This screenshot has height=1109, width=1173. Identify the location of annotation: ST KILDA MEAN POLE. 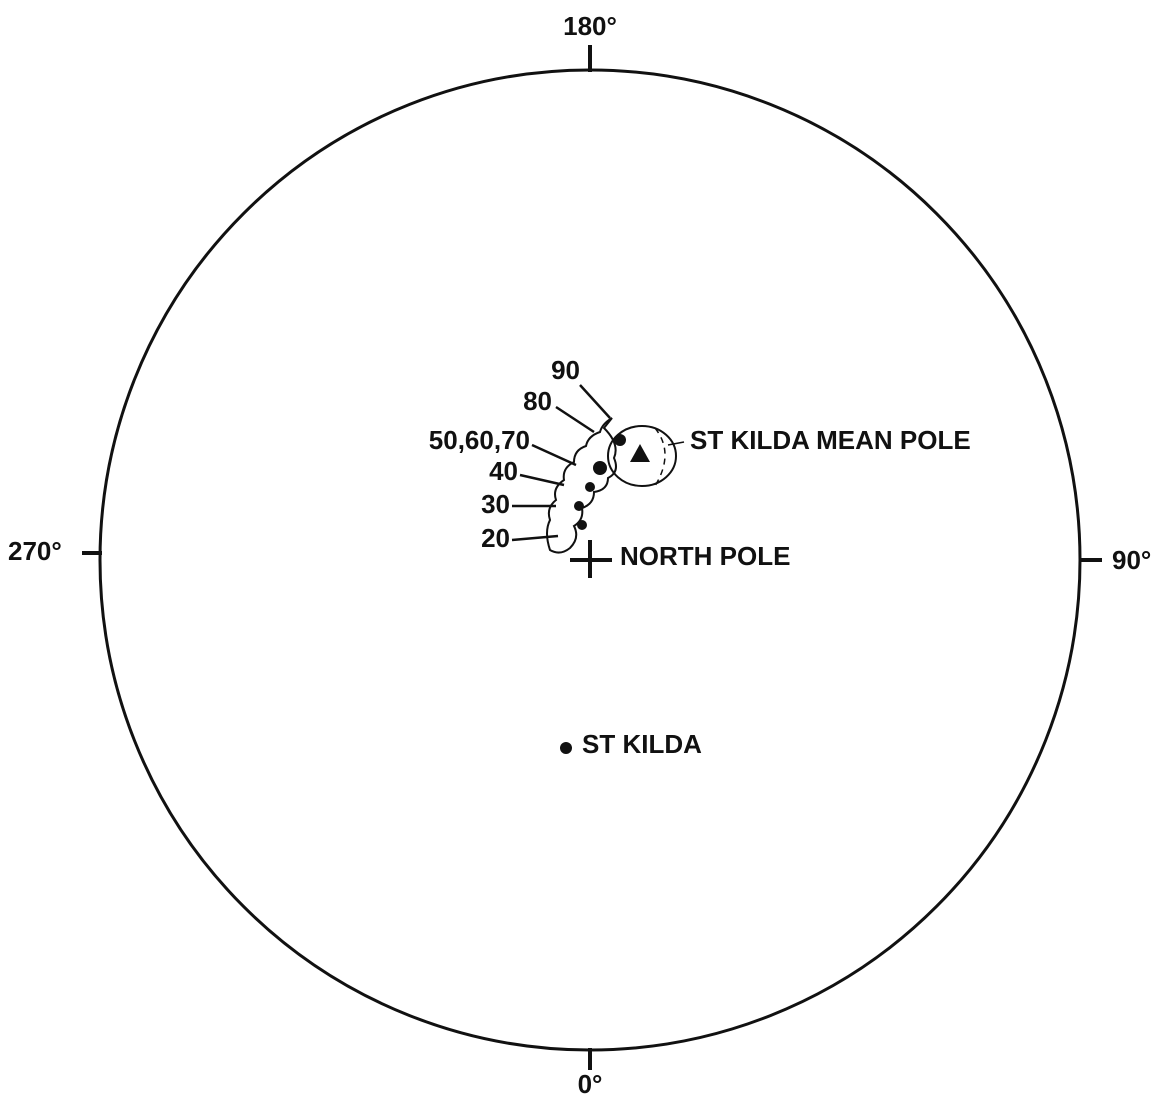
(830, 440).